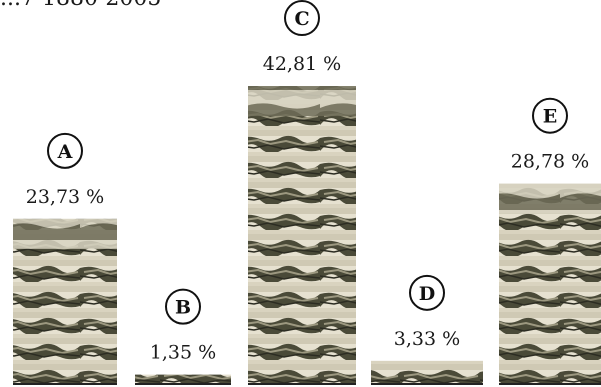  I want to click on value-label: 23,73 %, so click(65, 197).